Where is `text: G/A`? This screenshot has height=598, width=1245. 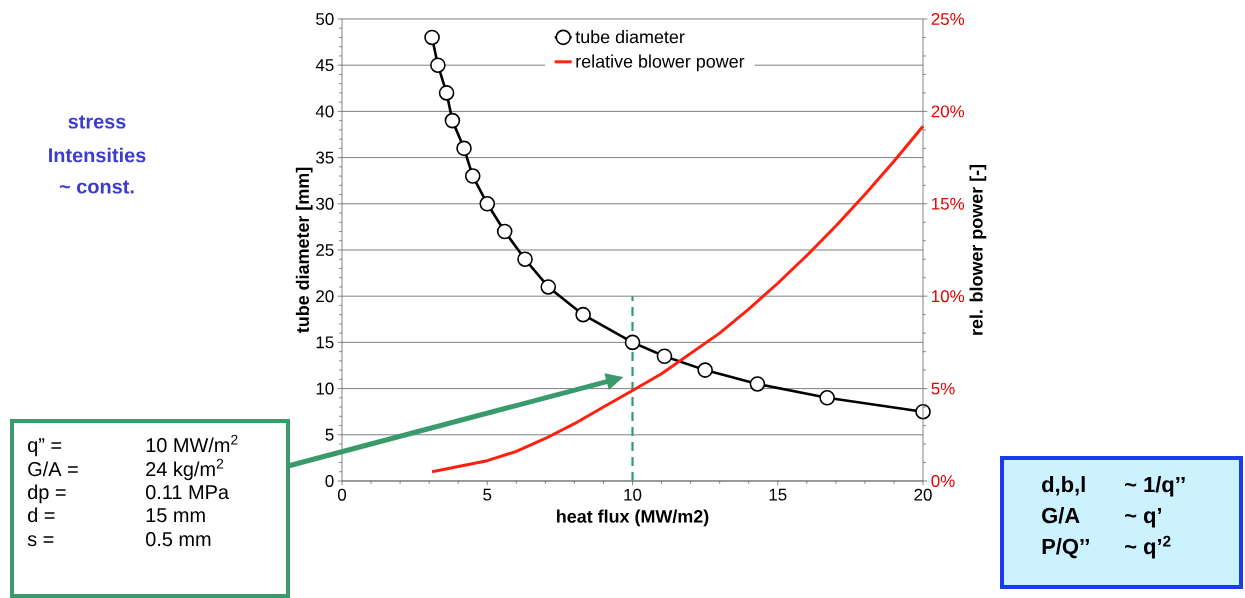 text: G/A is located at coordinates (1061, 515).